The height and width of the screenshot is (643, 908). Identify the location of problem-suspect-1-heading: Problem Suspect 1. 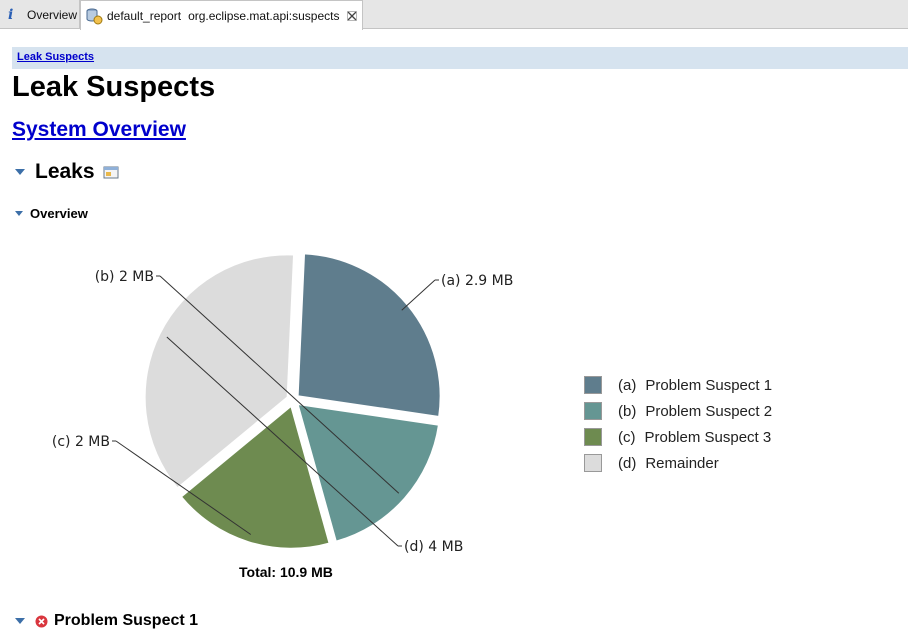
(126, 620).